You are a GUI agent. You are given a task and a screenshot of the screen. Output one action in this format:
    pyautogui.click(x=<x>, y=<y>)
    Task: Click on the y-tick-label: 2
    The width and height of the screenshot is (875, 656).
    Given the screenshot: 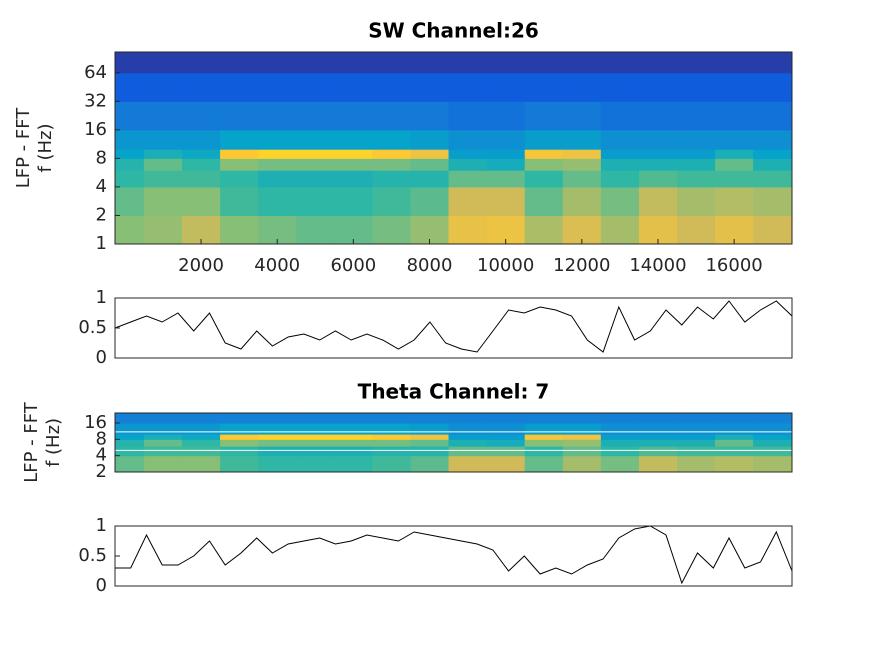 What is the action you would take?
    pyautogui.click(x=101, y=471)
    